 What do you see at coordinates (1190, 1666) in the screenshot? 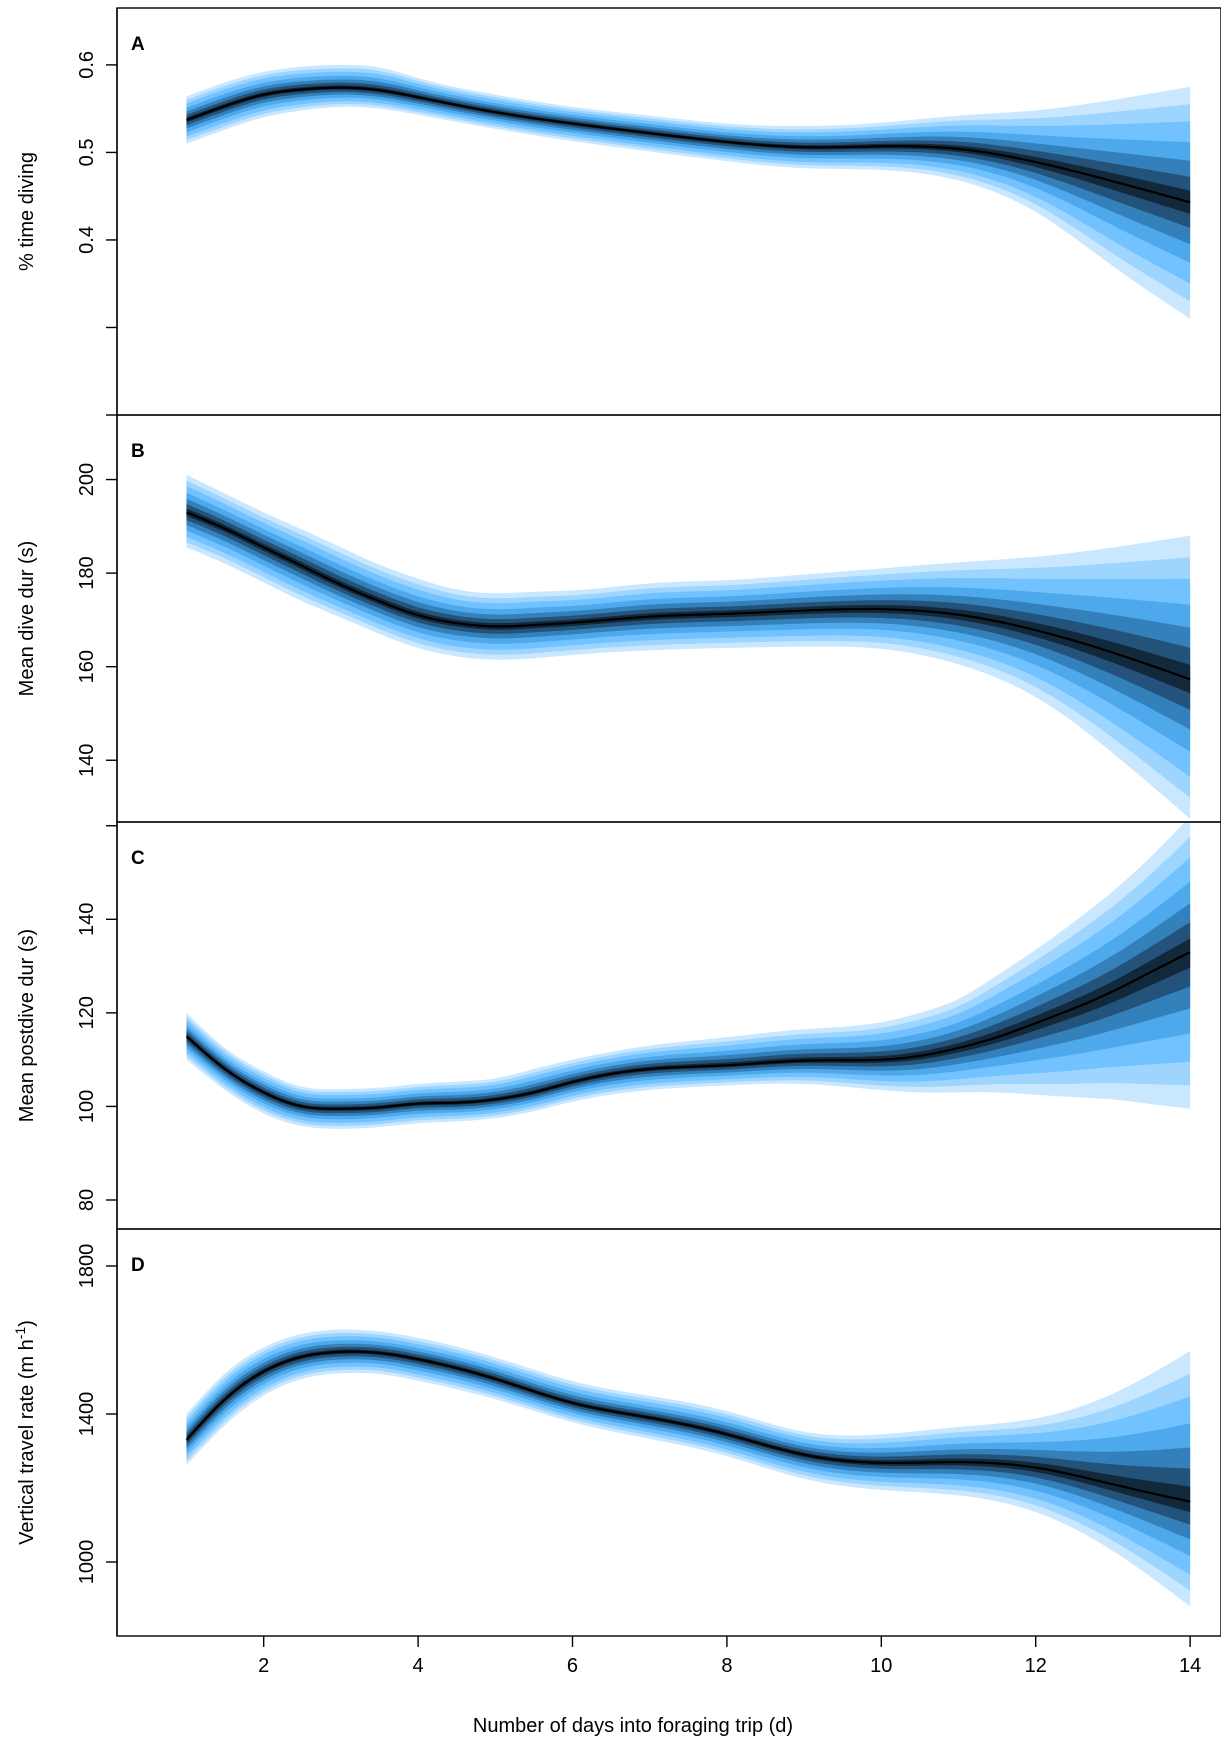
I see `x-tick-label: 14` at bounding box center [1190, 1666].